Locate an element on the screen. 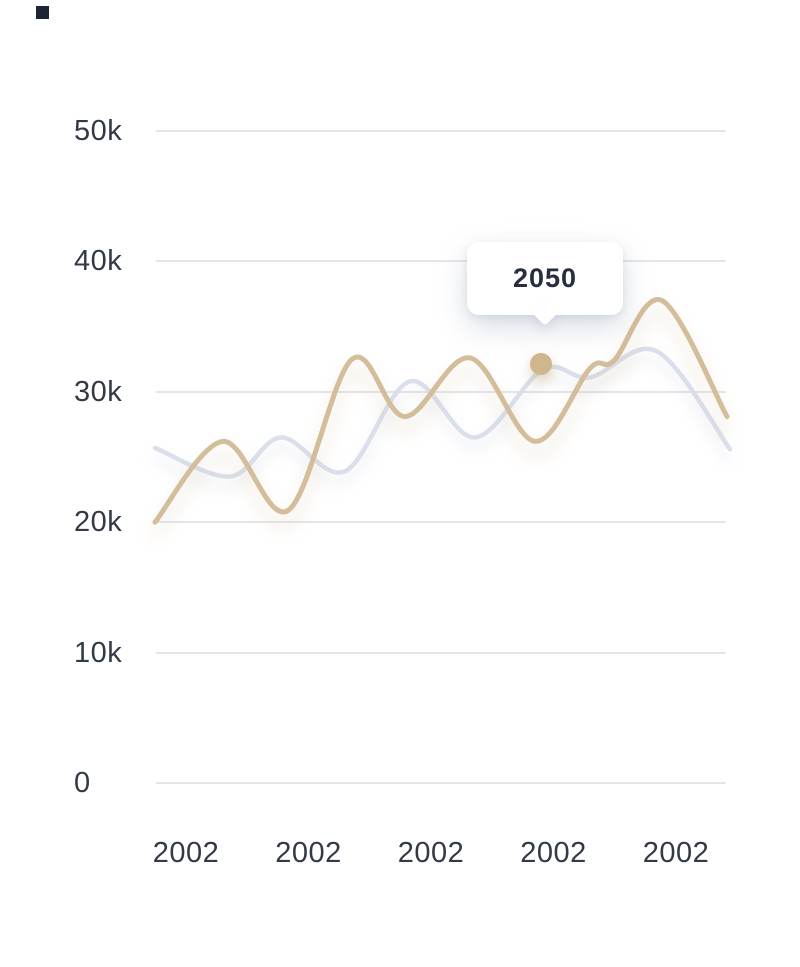  corner-mark is located at coordinates (42, 12).